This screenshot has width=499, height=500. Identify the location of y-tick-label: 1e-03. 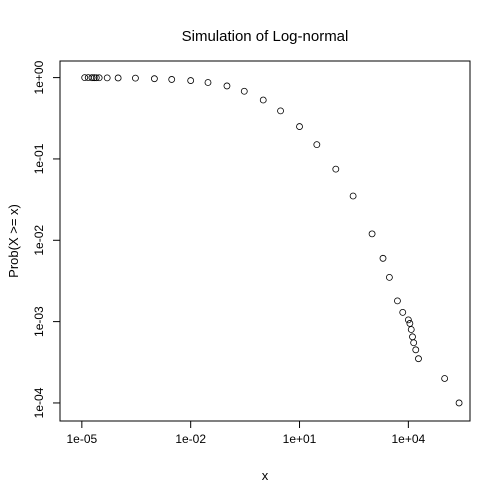
(39, 321).